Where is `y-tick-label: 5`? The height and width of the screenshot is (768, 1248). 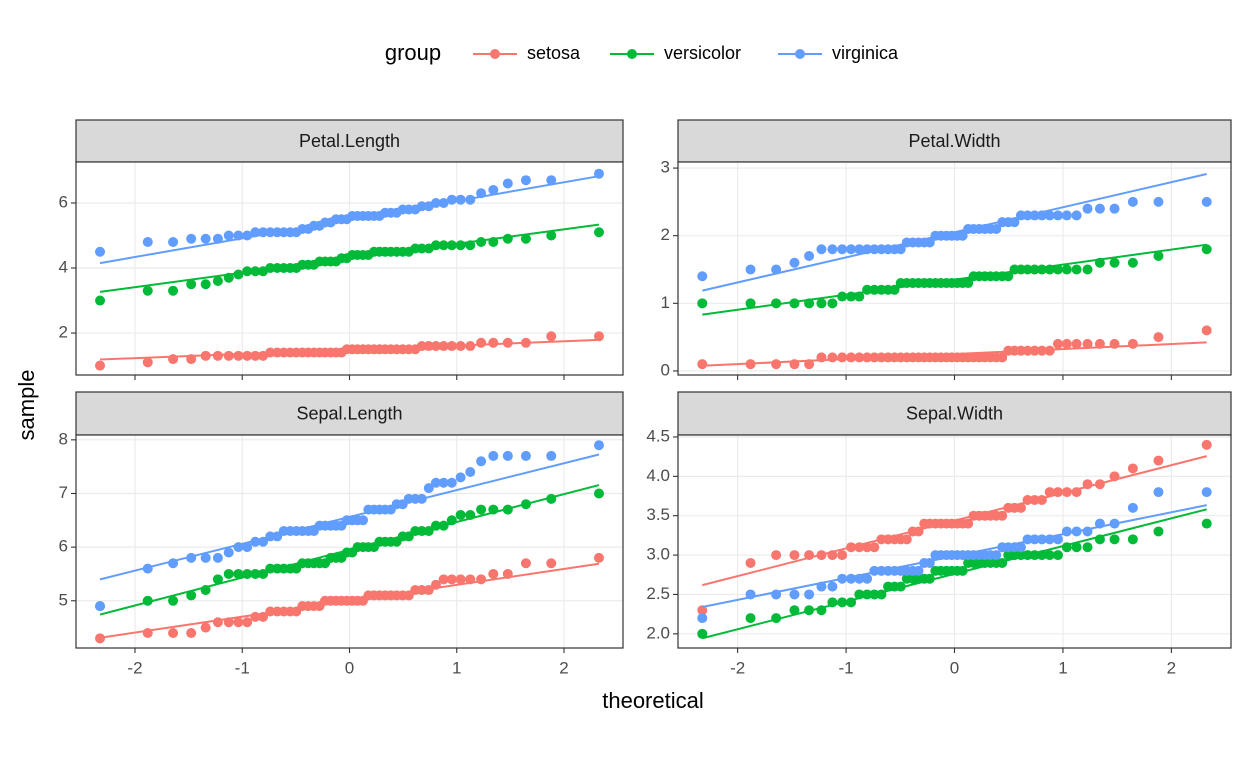
y-tick-label: 5 is located at coordinates (63, 599).